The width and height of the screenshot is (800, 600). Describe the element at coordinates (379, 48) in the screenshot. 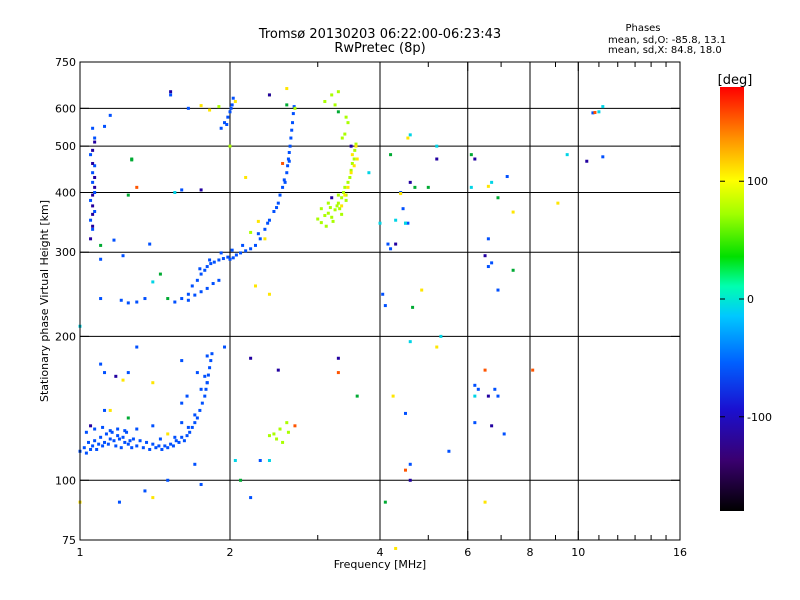

I see `chart-subtitle: RwPretec (8p)` at that location.